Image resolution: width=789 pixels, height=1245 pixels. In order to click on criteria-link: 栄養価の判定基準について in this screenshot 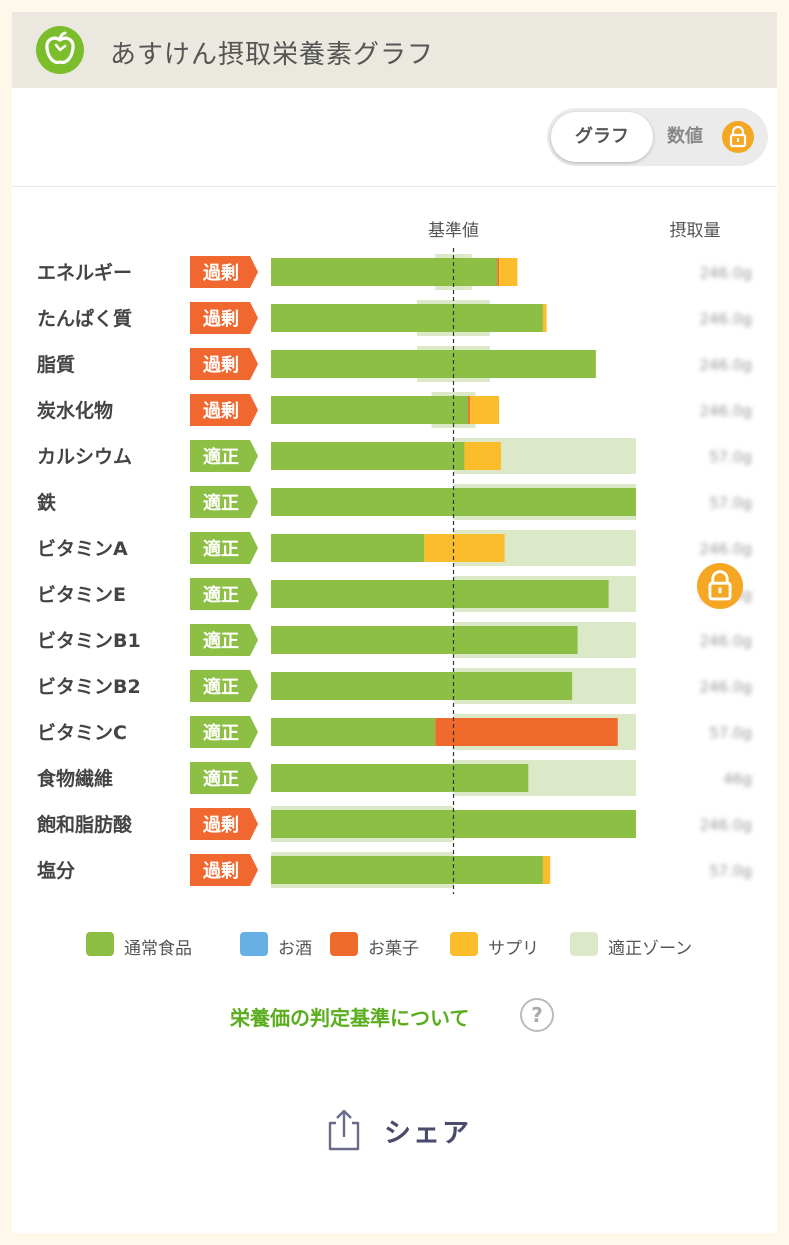, I will do `click(350, 1018)`.